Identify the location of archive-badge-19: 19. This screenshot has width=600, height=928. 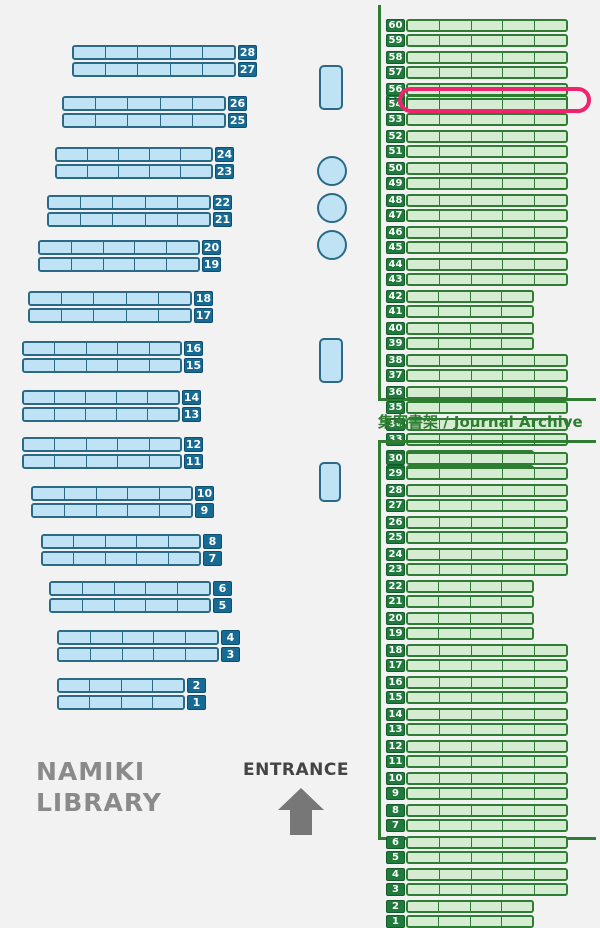
(395, 633).